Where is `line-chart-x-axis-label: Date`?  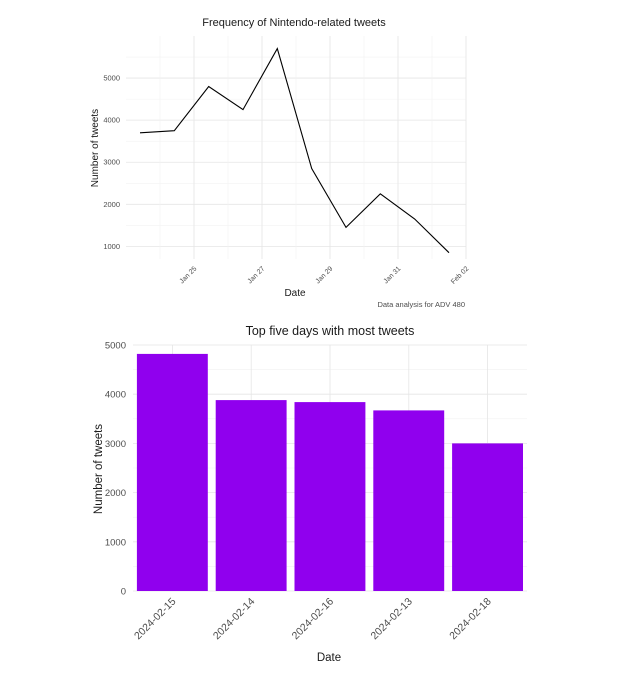
line-chart-x-axis-label: Date is located at coordinates (295, 293).